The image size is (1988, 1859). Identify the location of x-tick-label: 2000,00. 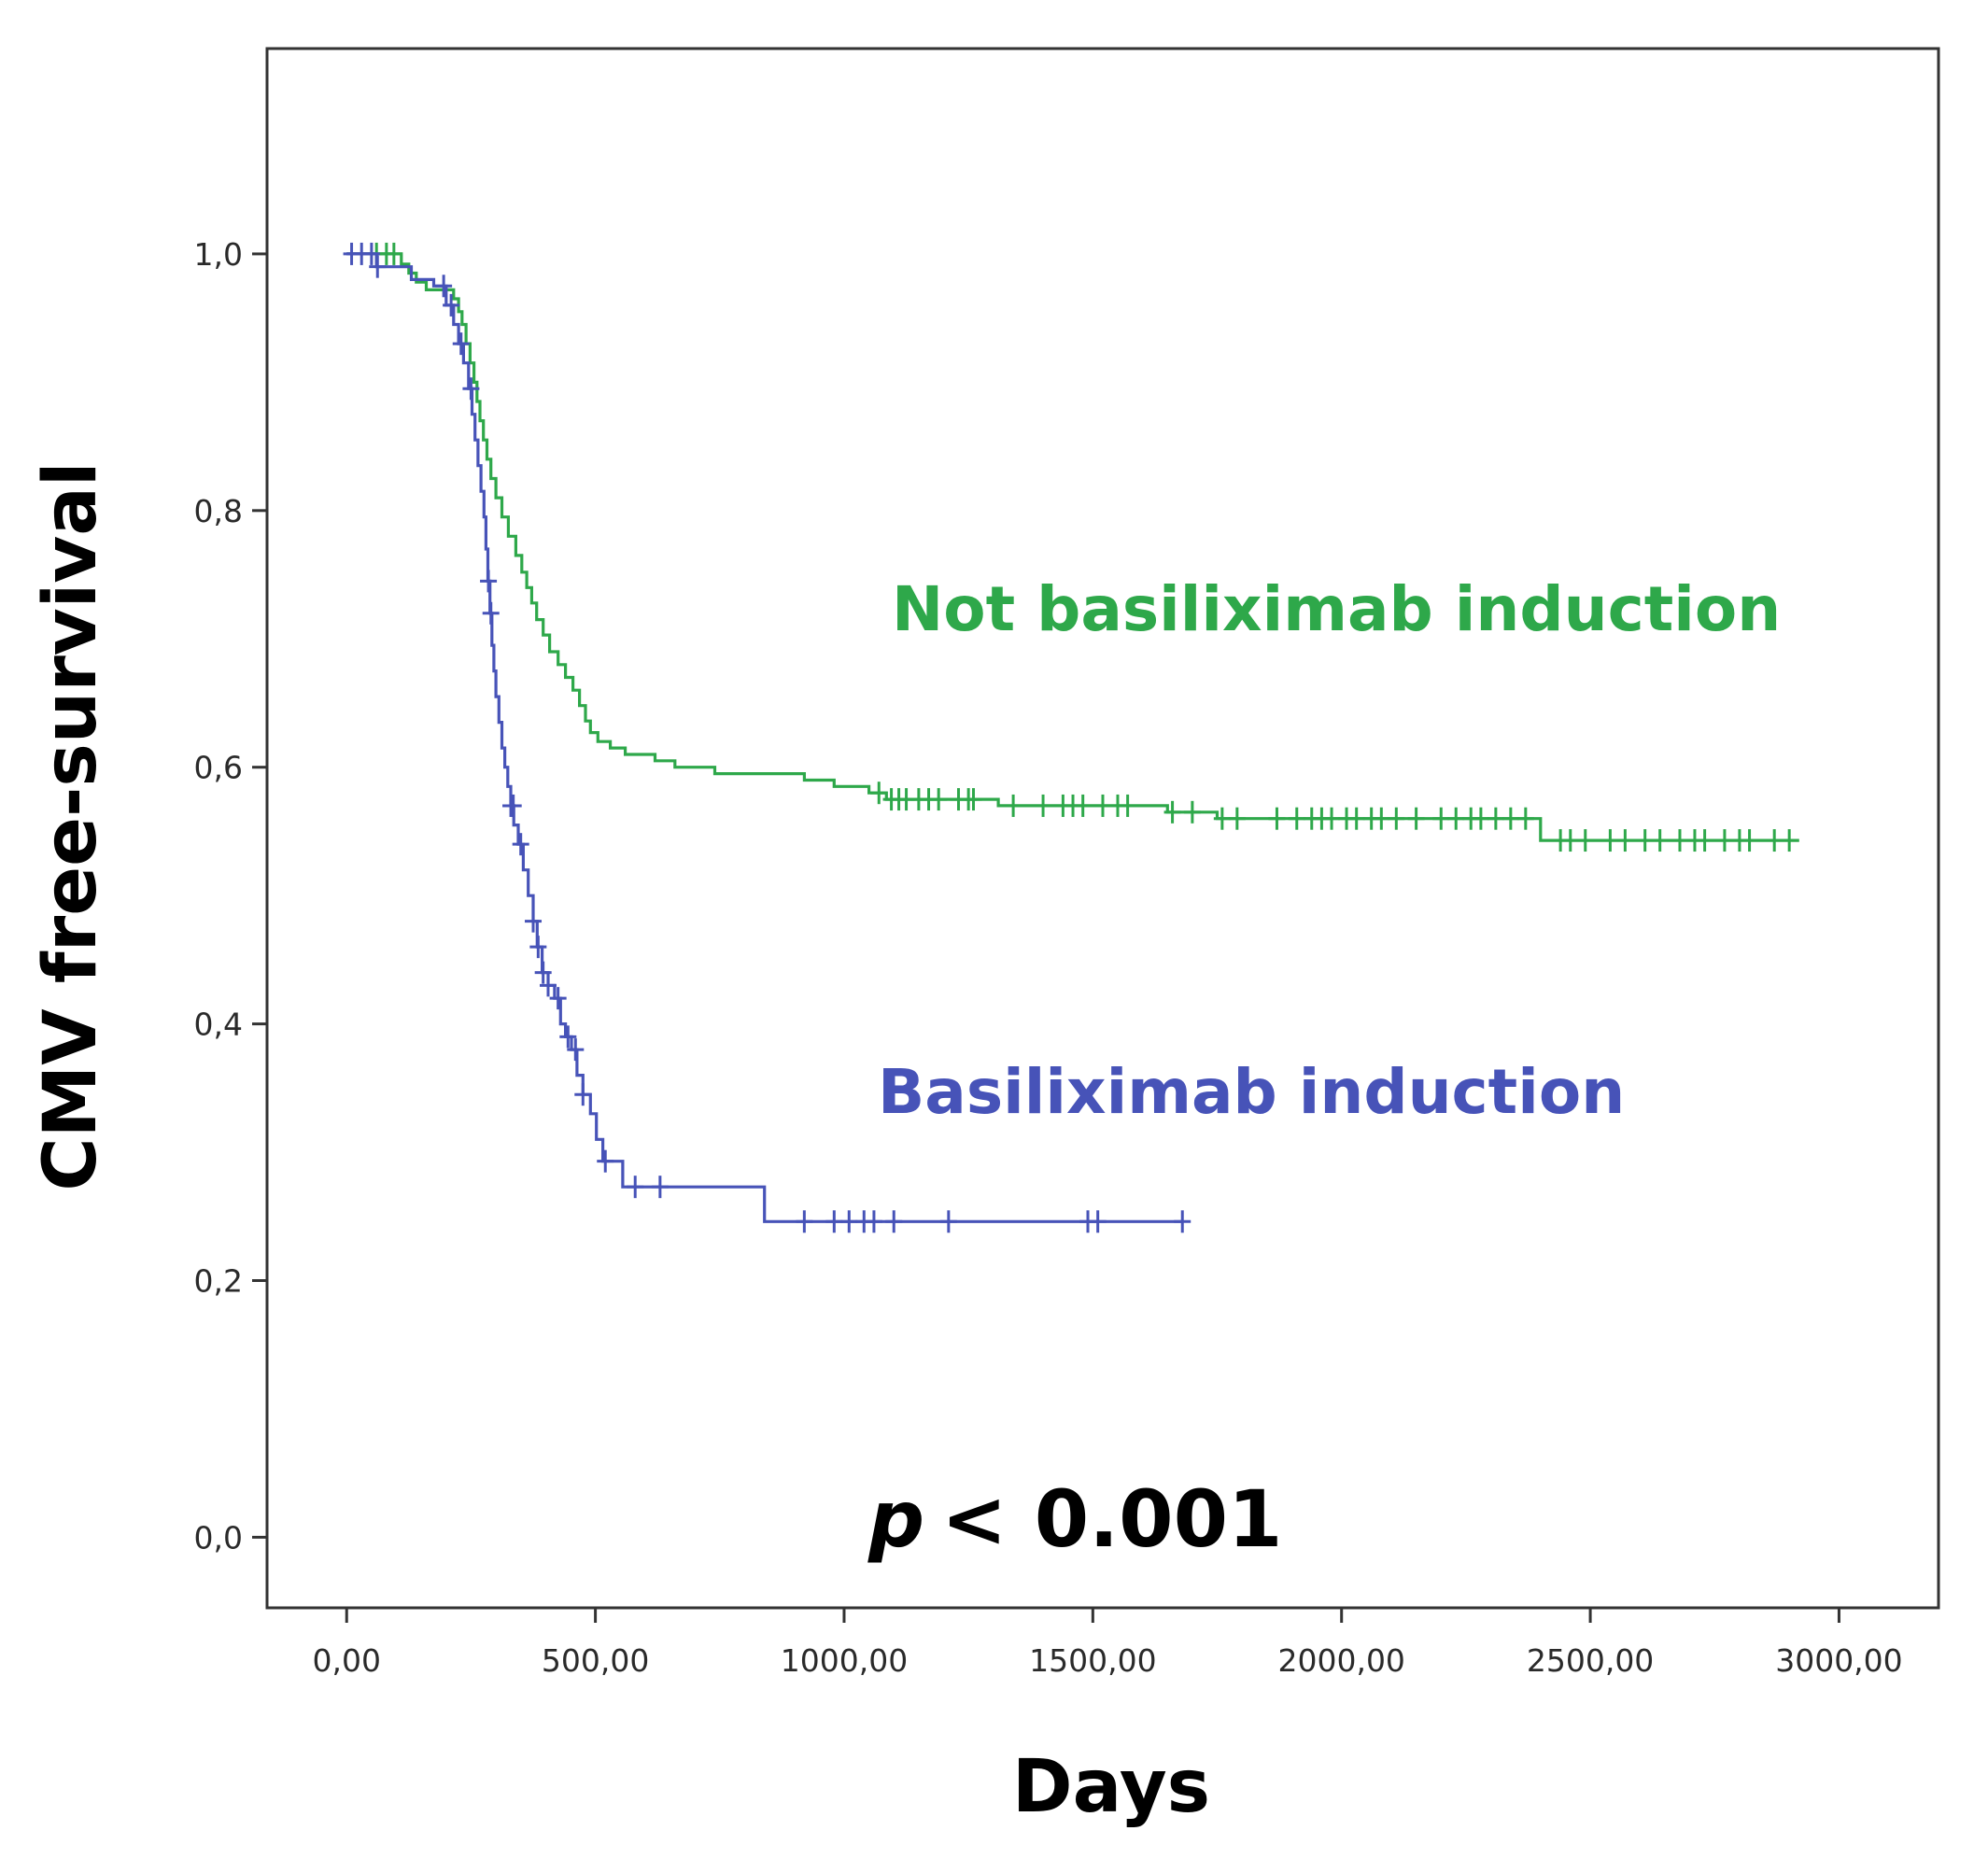
(1340, 1660).